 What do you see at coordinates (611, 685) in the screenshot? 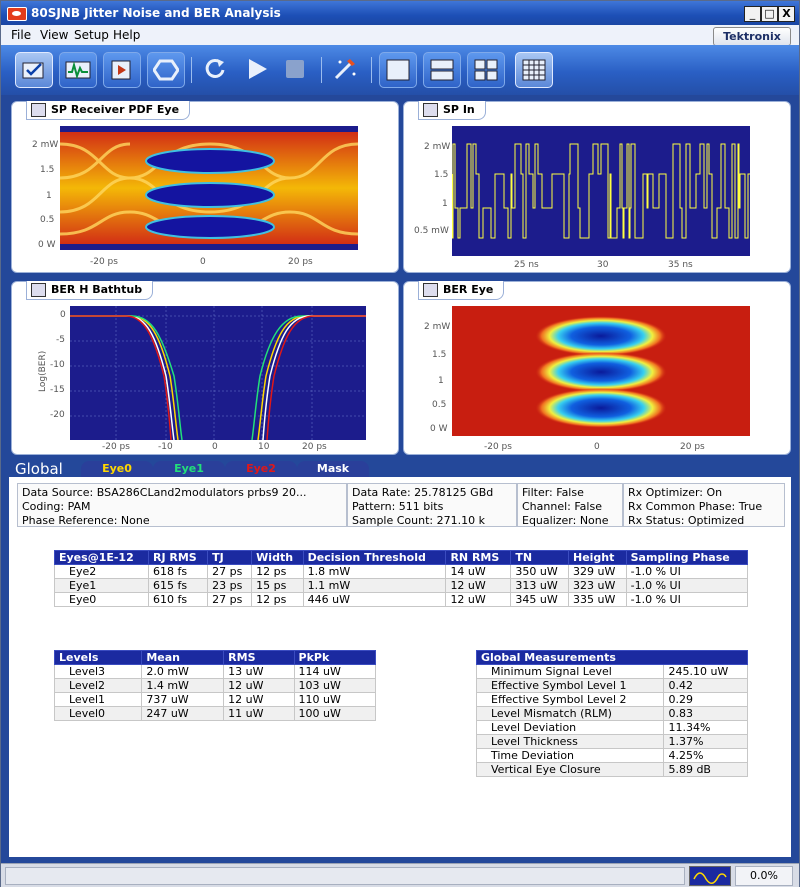
I see `table-row: Effective Symbol Level 1 0.42` at bounding box center [611, 685].